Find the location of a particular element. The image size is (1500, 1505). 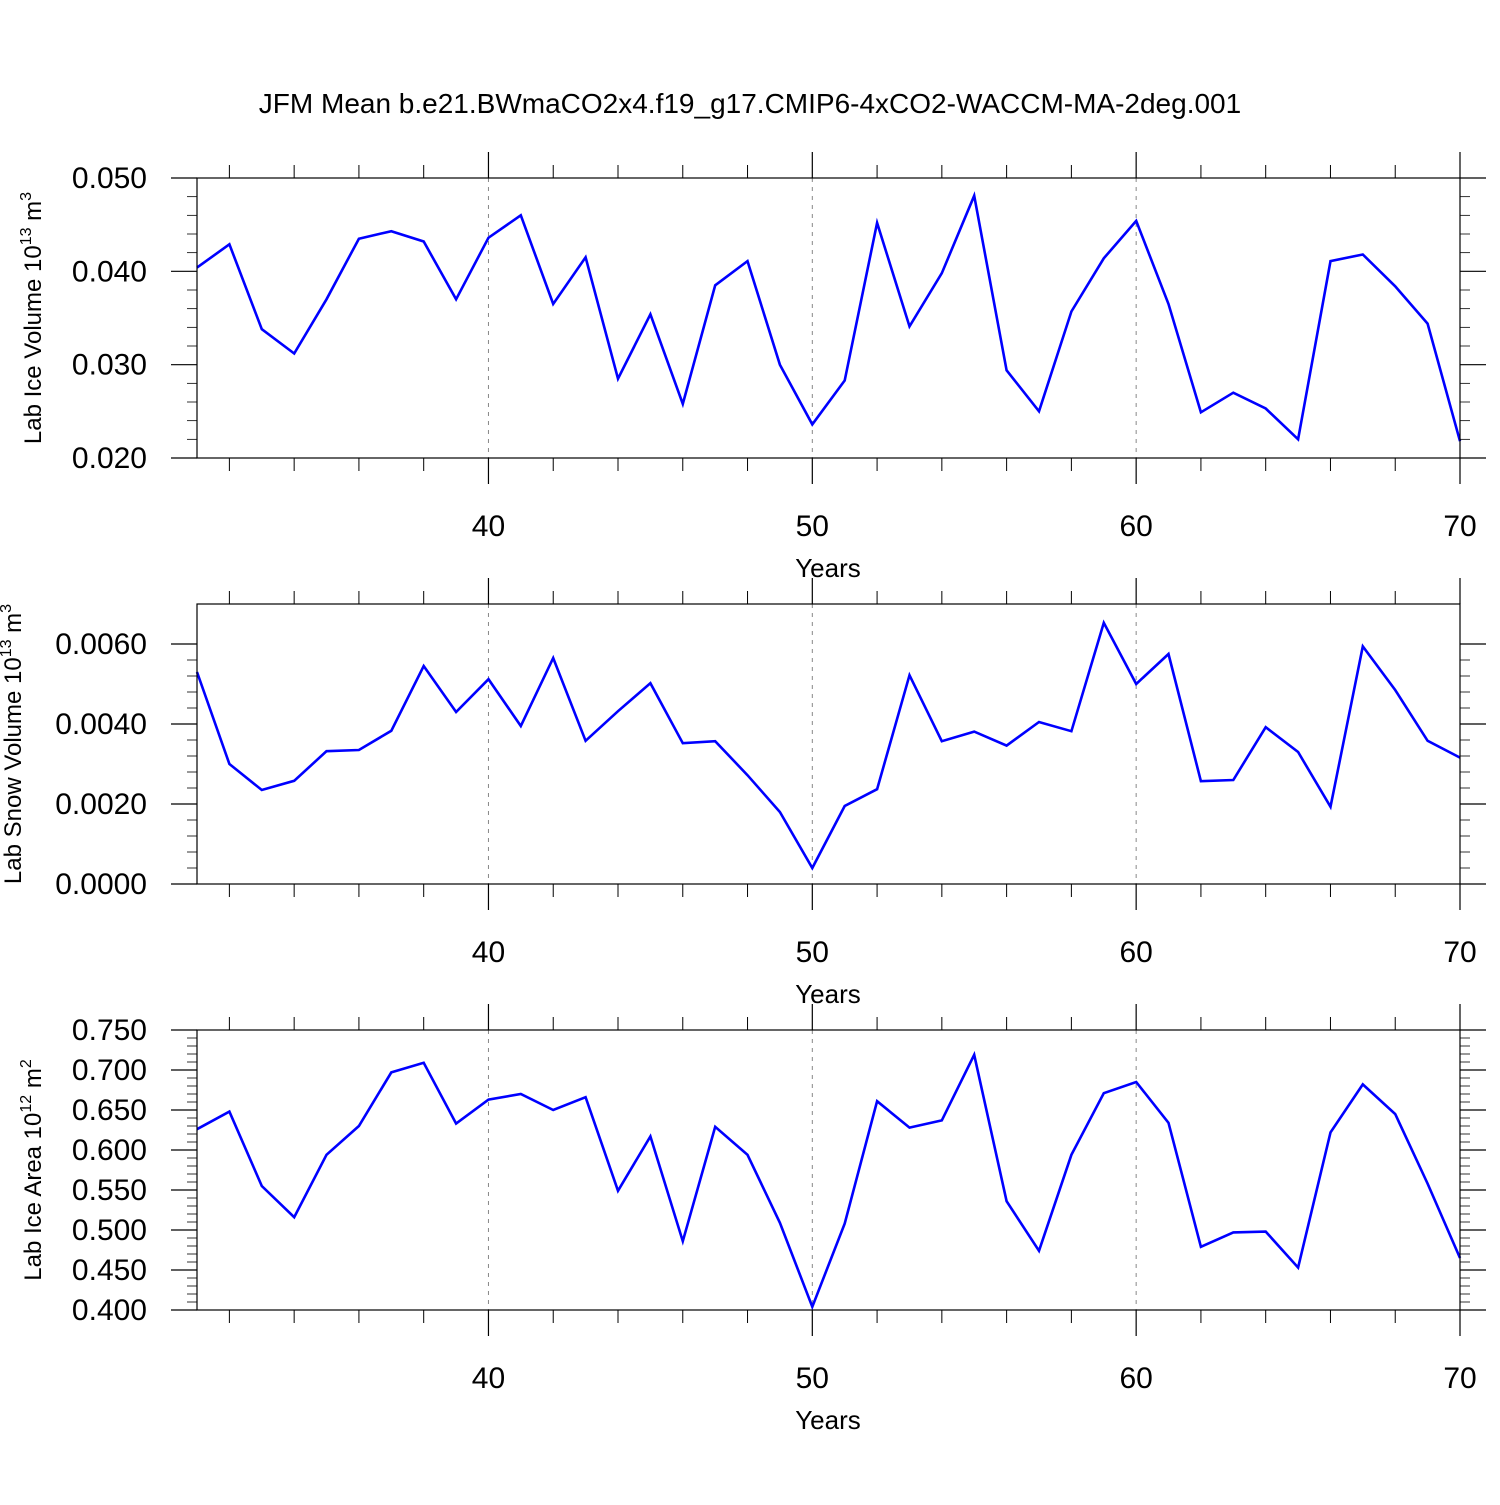

y-axis-label: Lab Ice Volume 1013 m3 is located at coordinates (32, 318).